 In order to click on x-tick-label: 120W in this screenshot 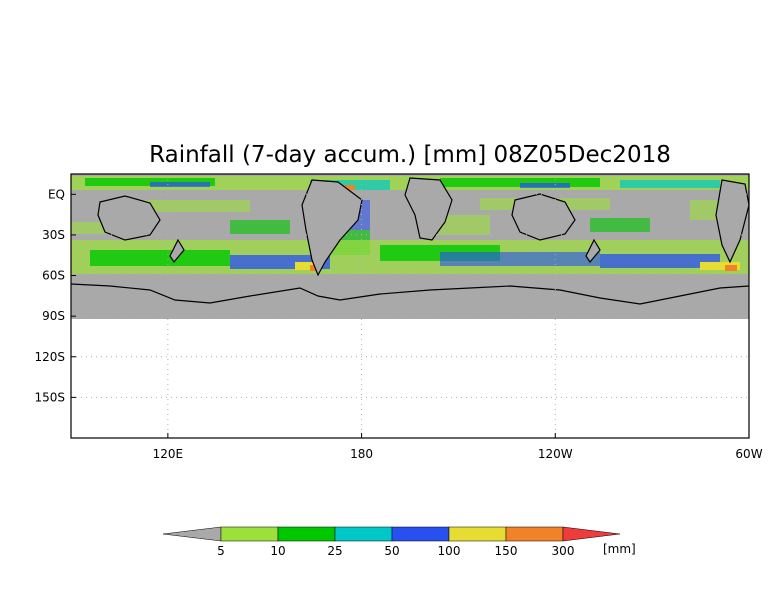, I will do `click(555, 454)`.